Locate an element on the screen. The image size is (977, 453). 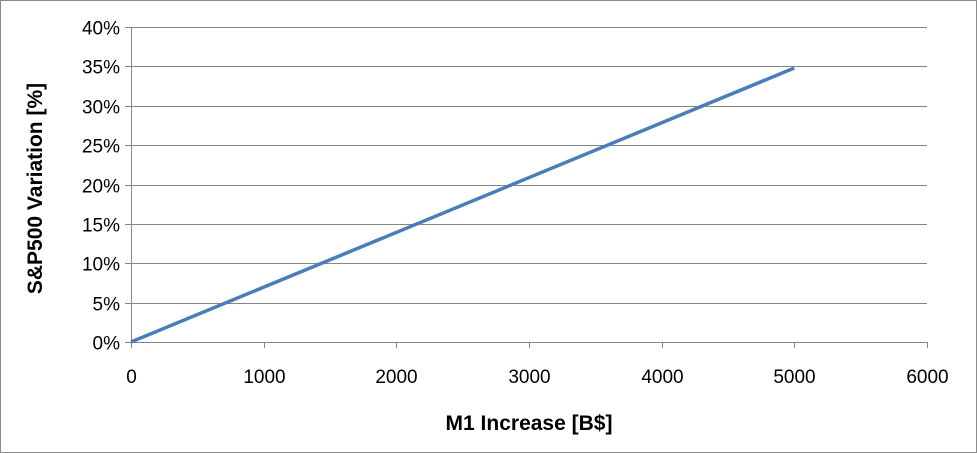
x-tick-label: 3000 is located at coordinates (529, 377).